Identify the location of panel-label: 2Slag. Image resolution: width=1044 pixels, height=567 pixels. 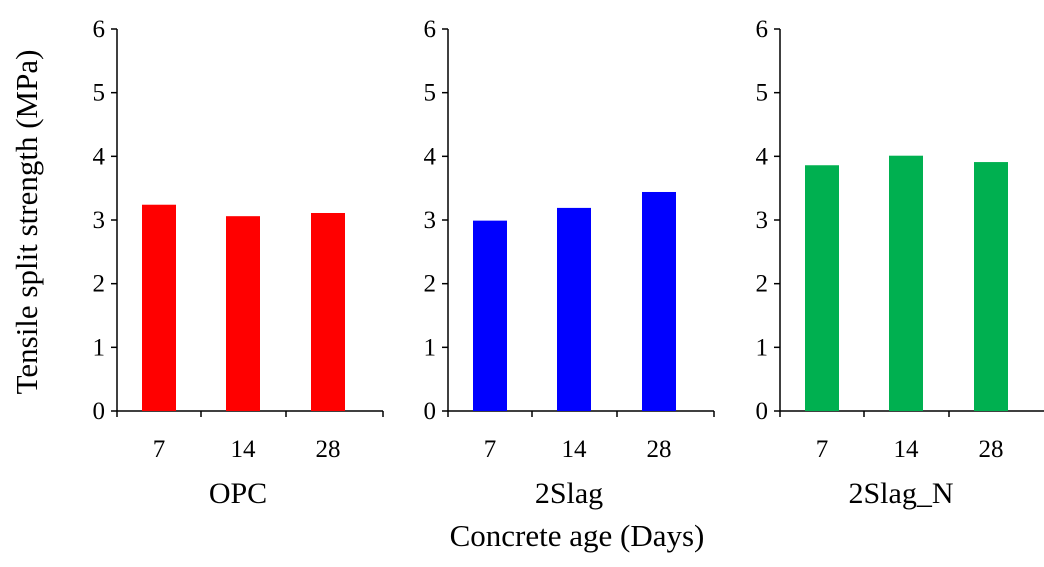
(569, 493).